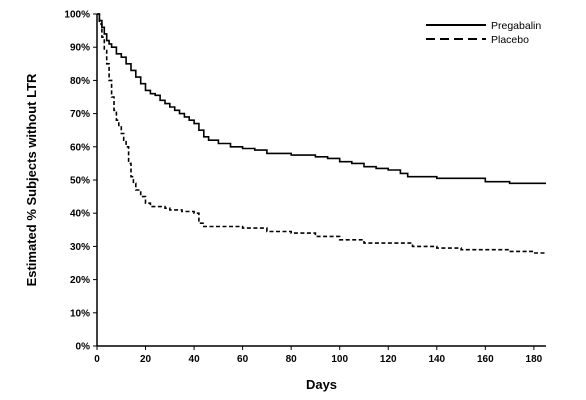  What do you see at coordinates (80, 81) in the screenshot?
I see `y-tick-label: 80%` at bounding box center [80, 81].